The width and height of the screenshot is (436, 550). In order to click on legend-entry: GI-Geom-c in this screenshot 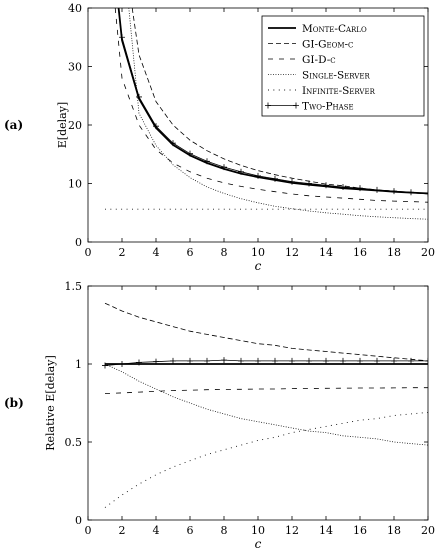, I will do `click(327, 45)`.